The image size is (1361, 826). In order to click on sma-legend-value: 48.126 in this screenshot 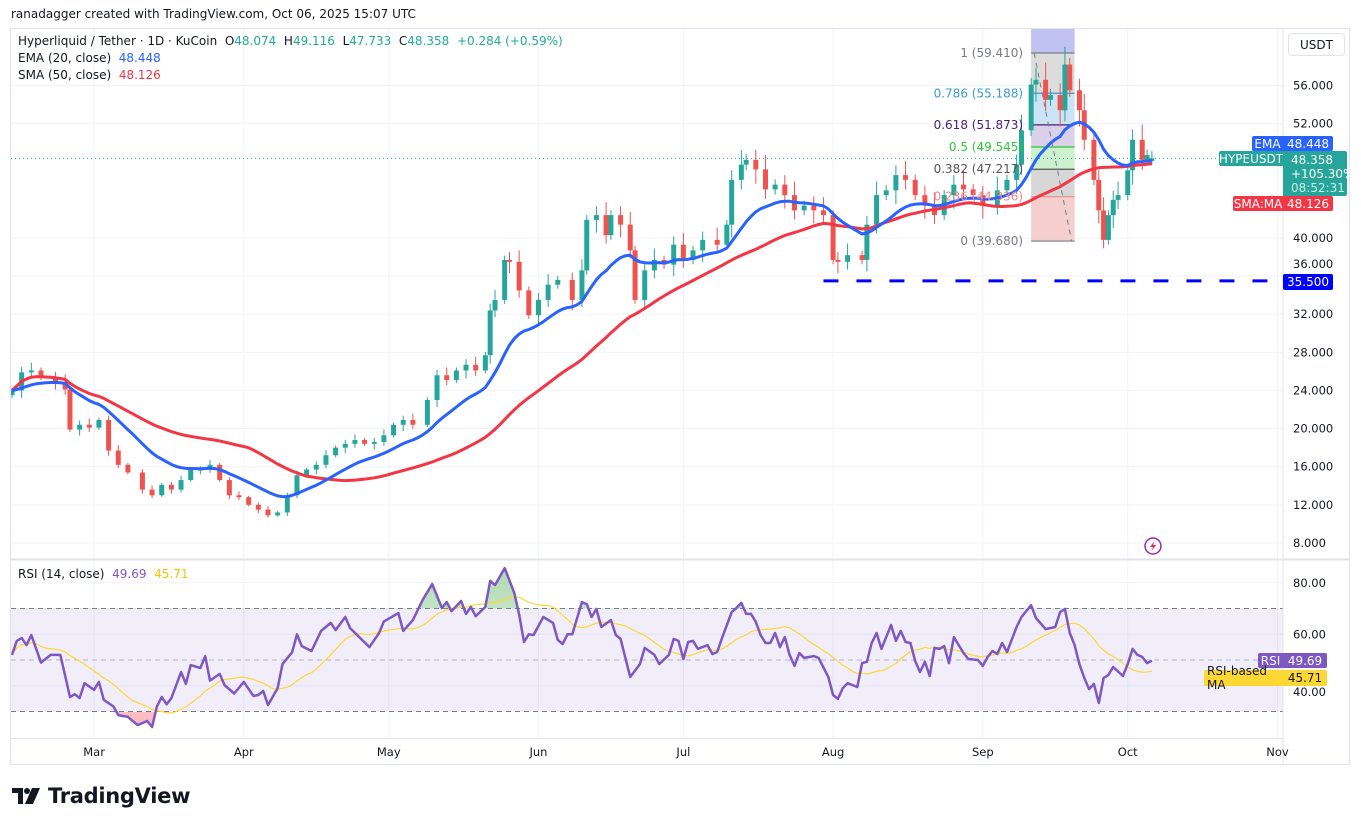, I will do `click(139, 75)`.